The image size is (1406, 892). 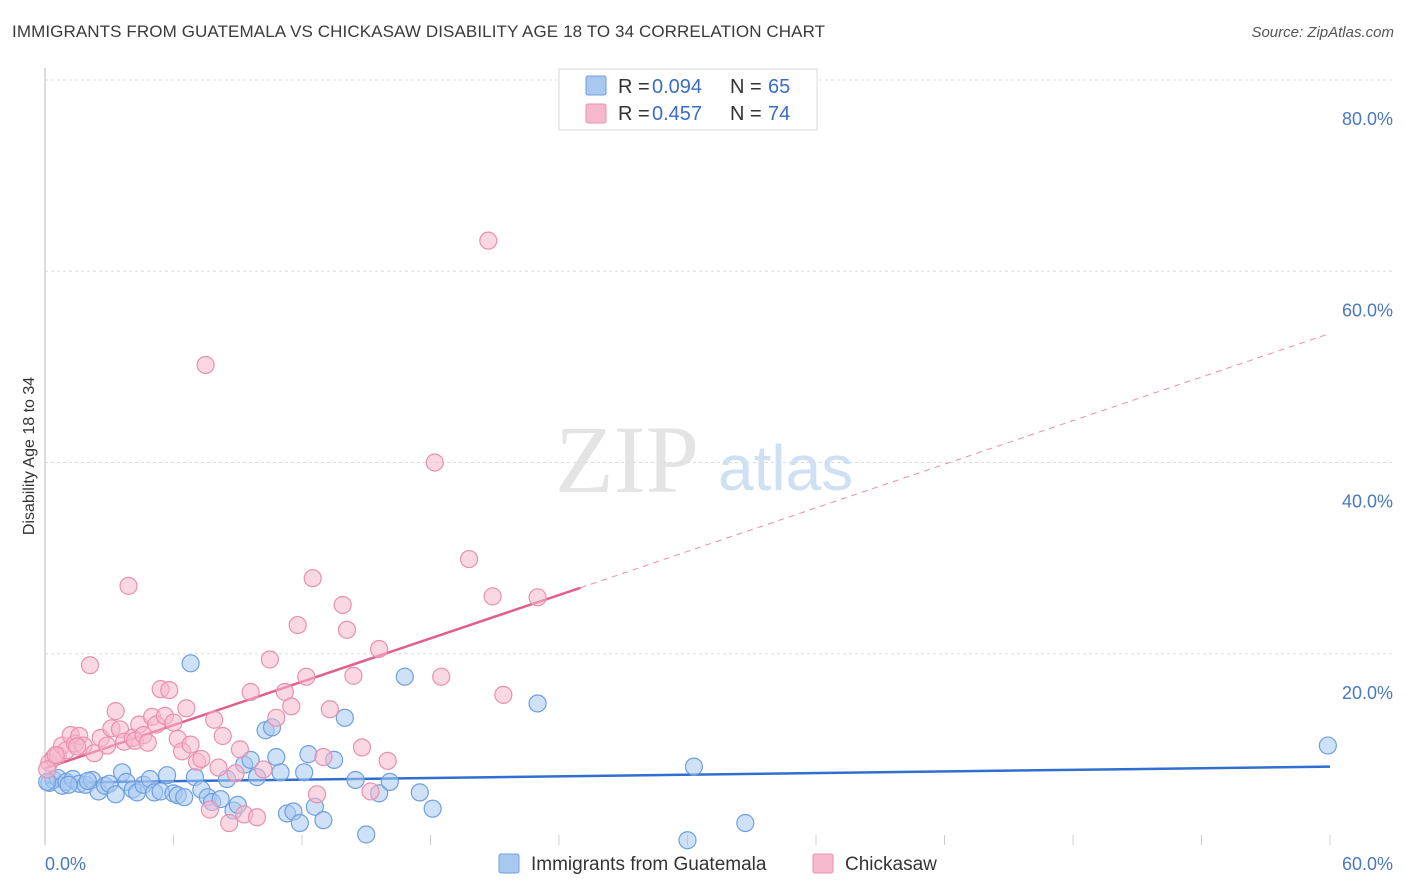 What do you see at coordinates (1322, 32) in the screenshot?
I see `source-label: Source: ZipAtlas.com` at bounding box center [1322, 32].